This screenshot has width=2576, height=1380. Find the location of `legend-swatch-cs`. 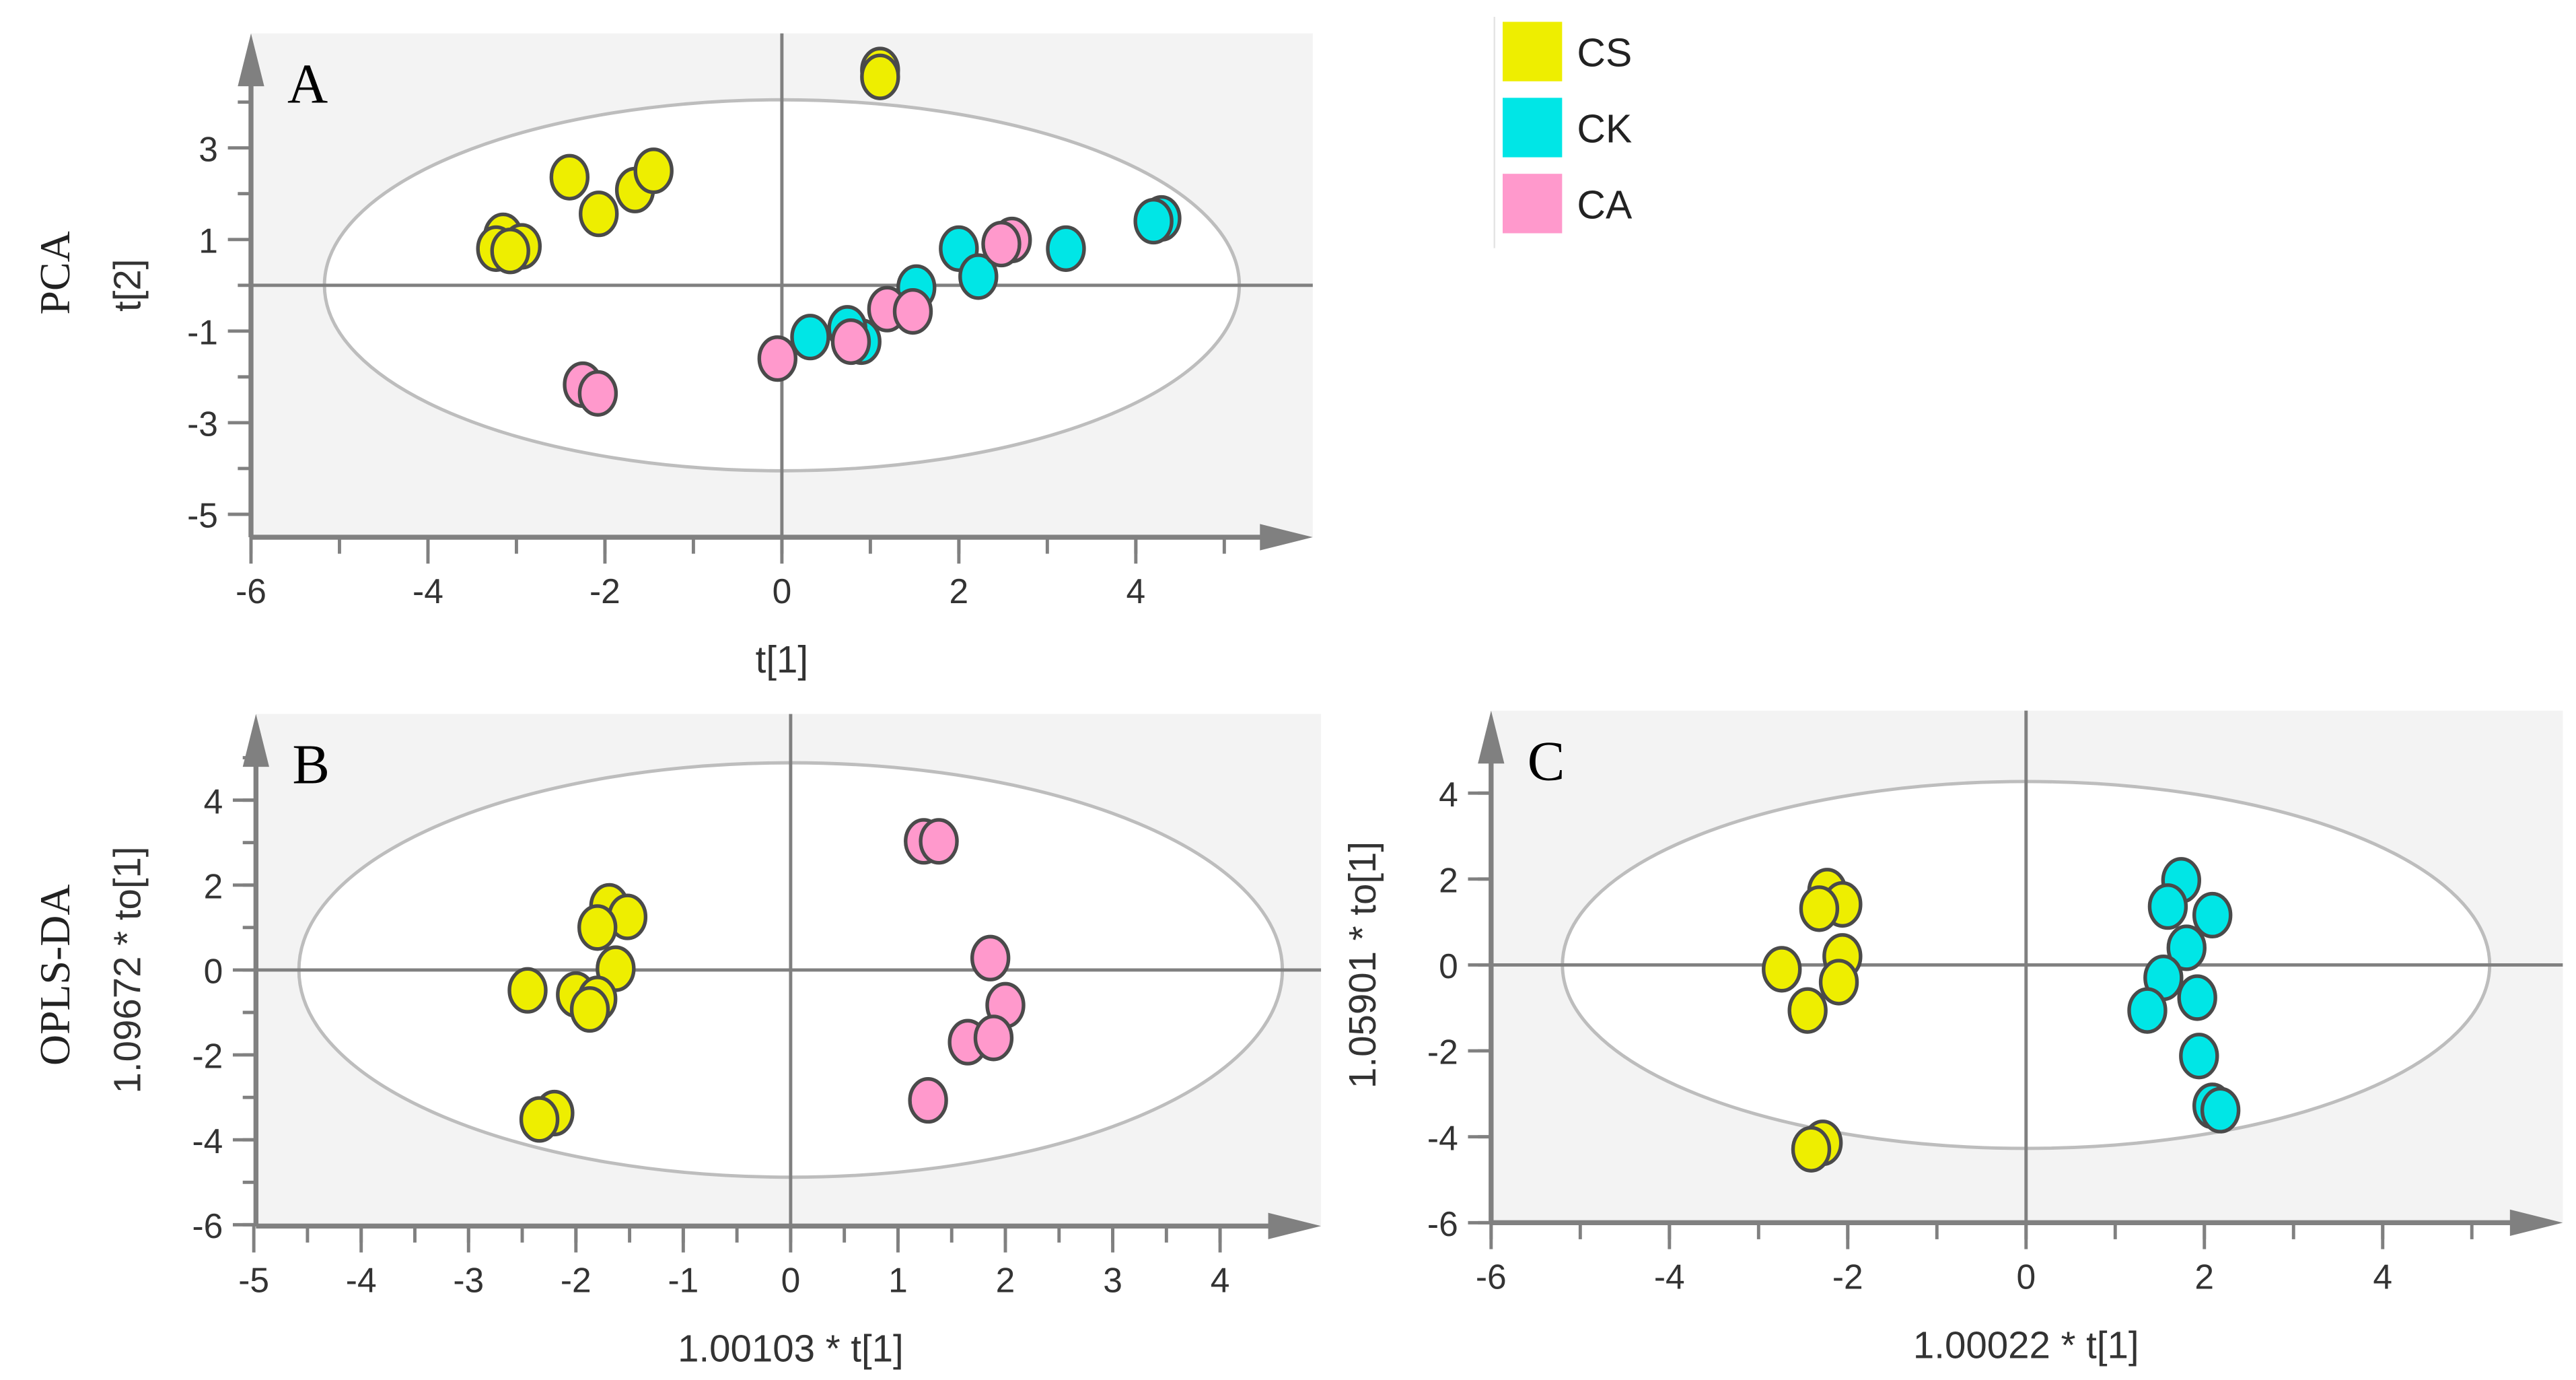

legend-swatch-cs is located at coordinates (1533, 51).